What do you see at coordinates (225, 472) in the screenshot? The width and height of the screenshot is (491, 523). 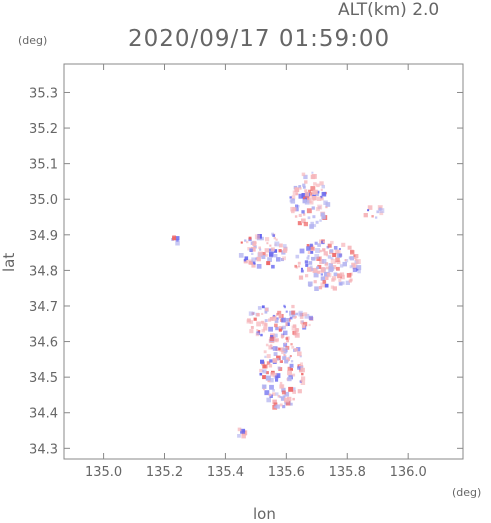 I see `x-tick-label: 135.4` at bounding box center [225, 472].